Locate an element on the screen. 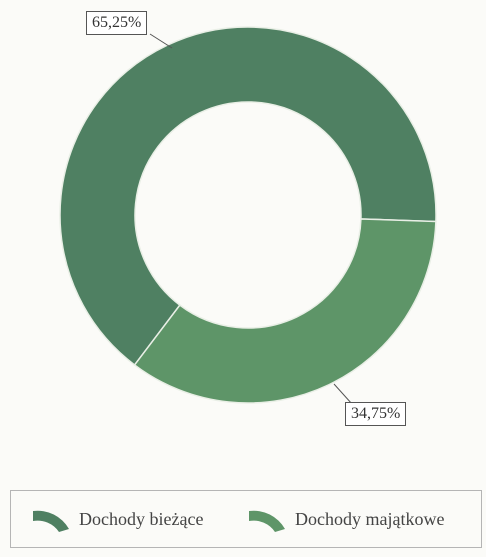 Image resolution: width=486 pixels, height=557 pixels. leader-line-dochody-majatkowe is located at coordinates (343, 394).